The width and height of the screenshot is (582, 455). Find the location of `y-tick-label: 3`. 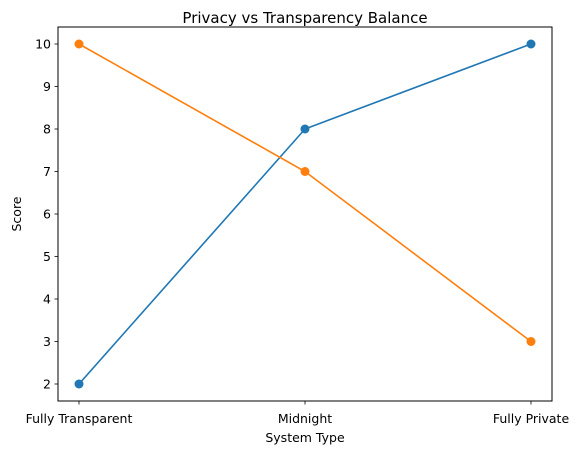

y-tick-label: 3 is located at coordinates (47, 341).